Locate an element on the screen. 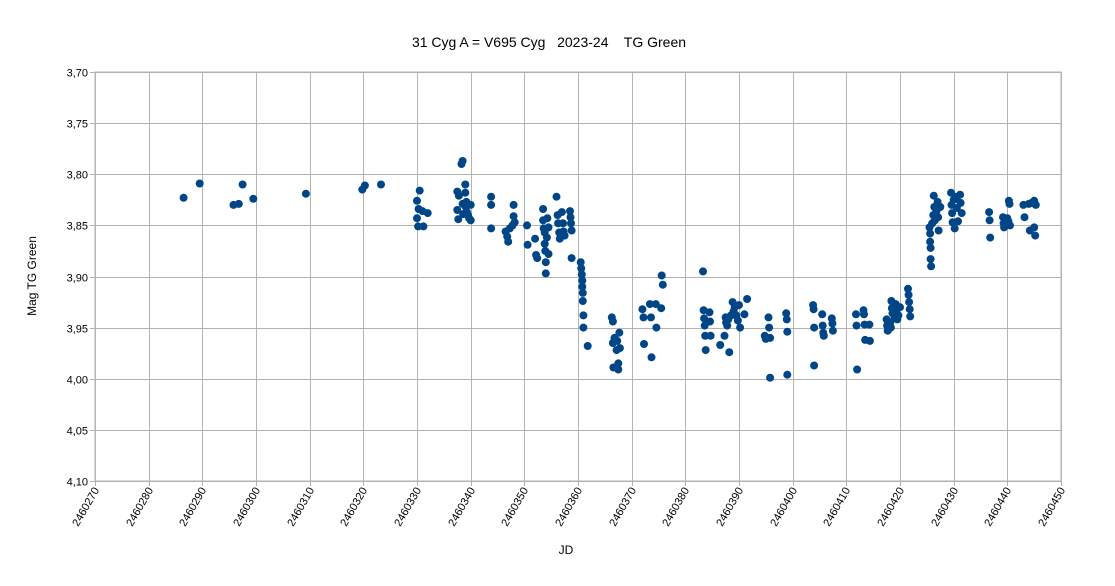 The image size is (1115, 586). y-tick-label: 3,75 is located at coordinates (77, 125).